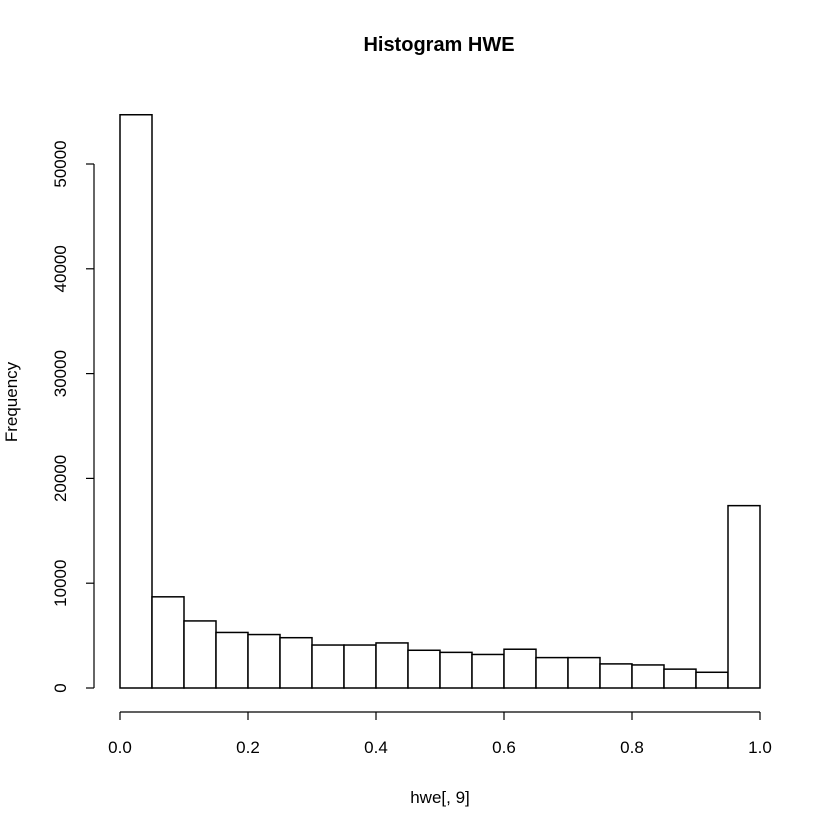 This screenshot has height=815, width=816. What do you see at coordinates (760, 747) in the screenshot?
I see `x-tick-label: 1.0` at bounding box center [760, 747].